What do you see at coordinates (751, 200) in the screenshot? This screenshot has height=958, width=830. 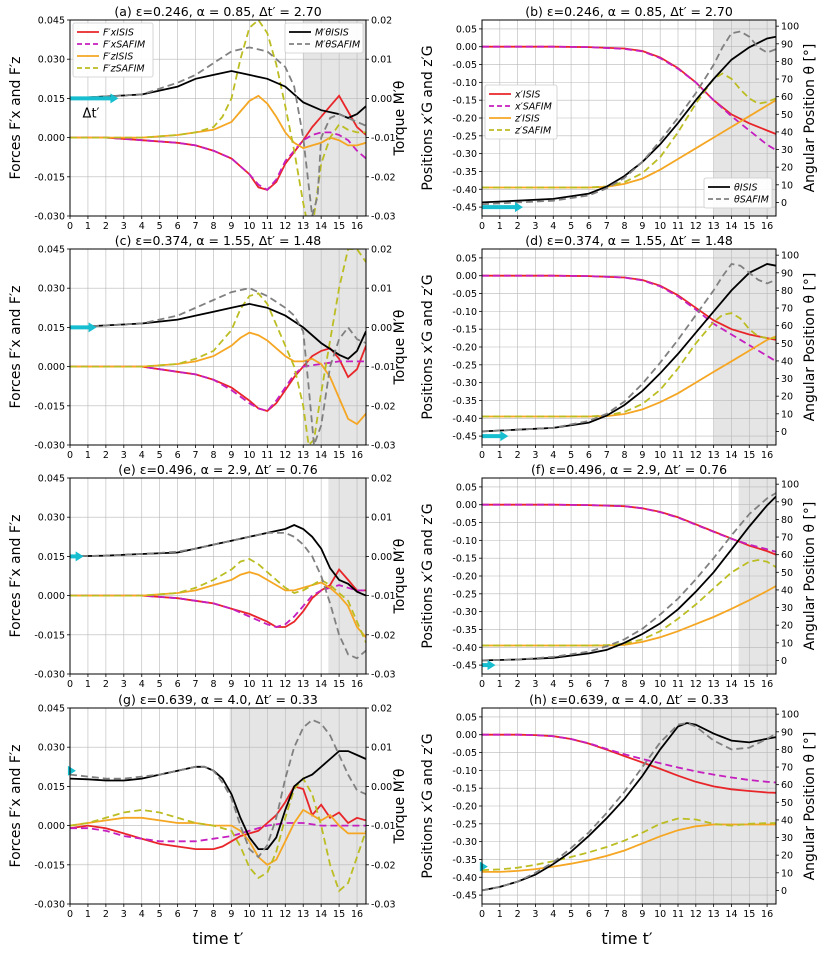 I see `legend-label: θSAFIM` at bounding box center [751, 200].